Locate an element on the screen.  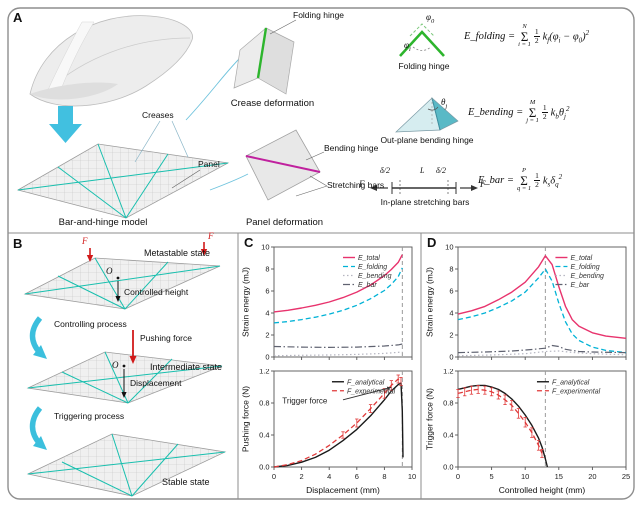
svg-text: 25 is located at coordinates (626, 476).